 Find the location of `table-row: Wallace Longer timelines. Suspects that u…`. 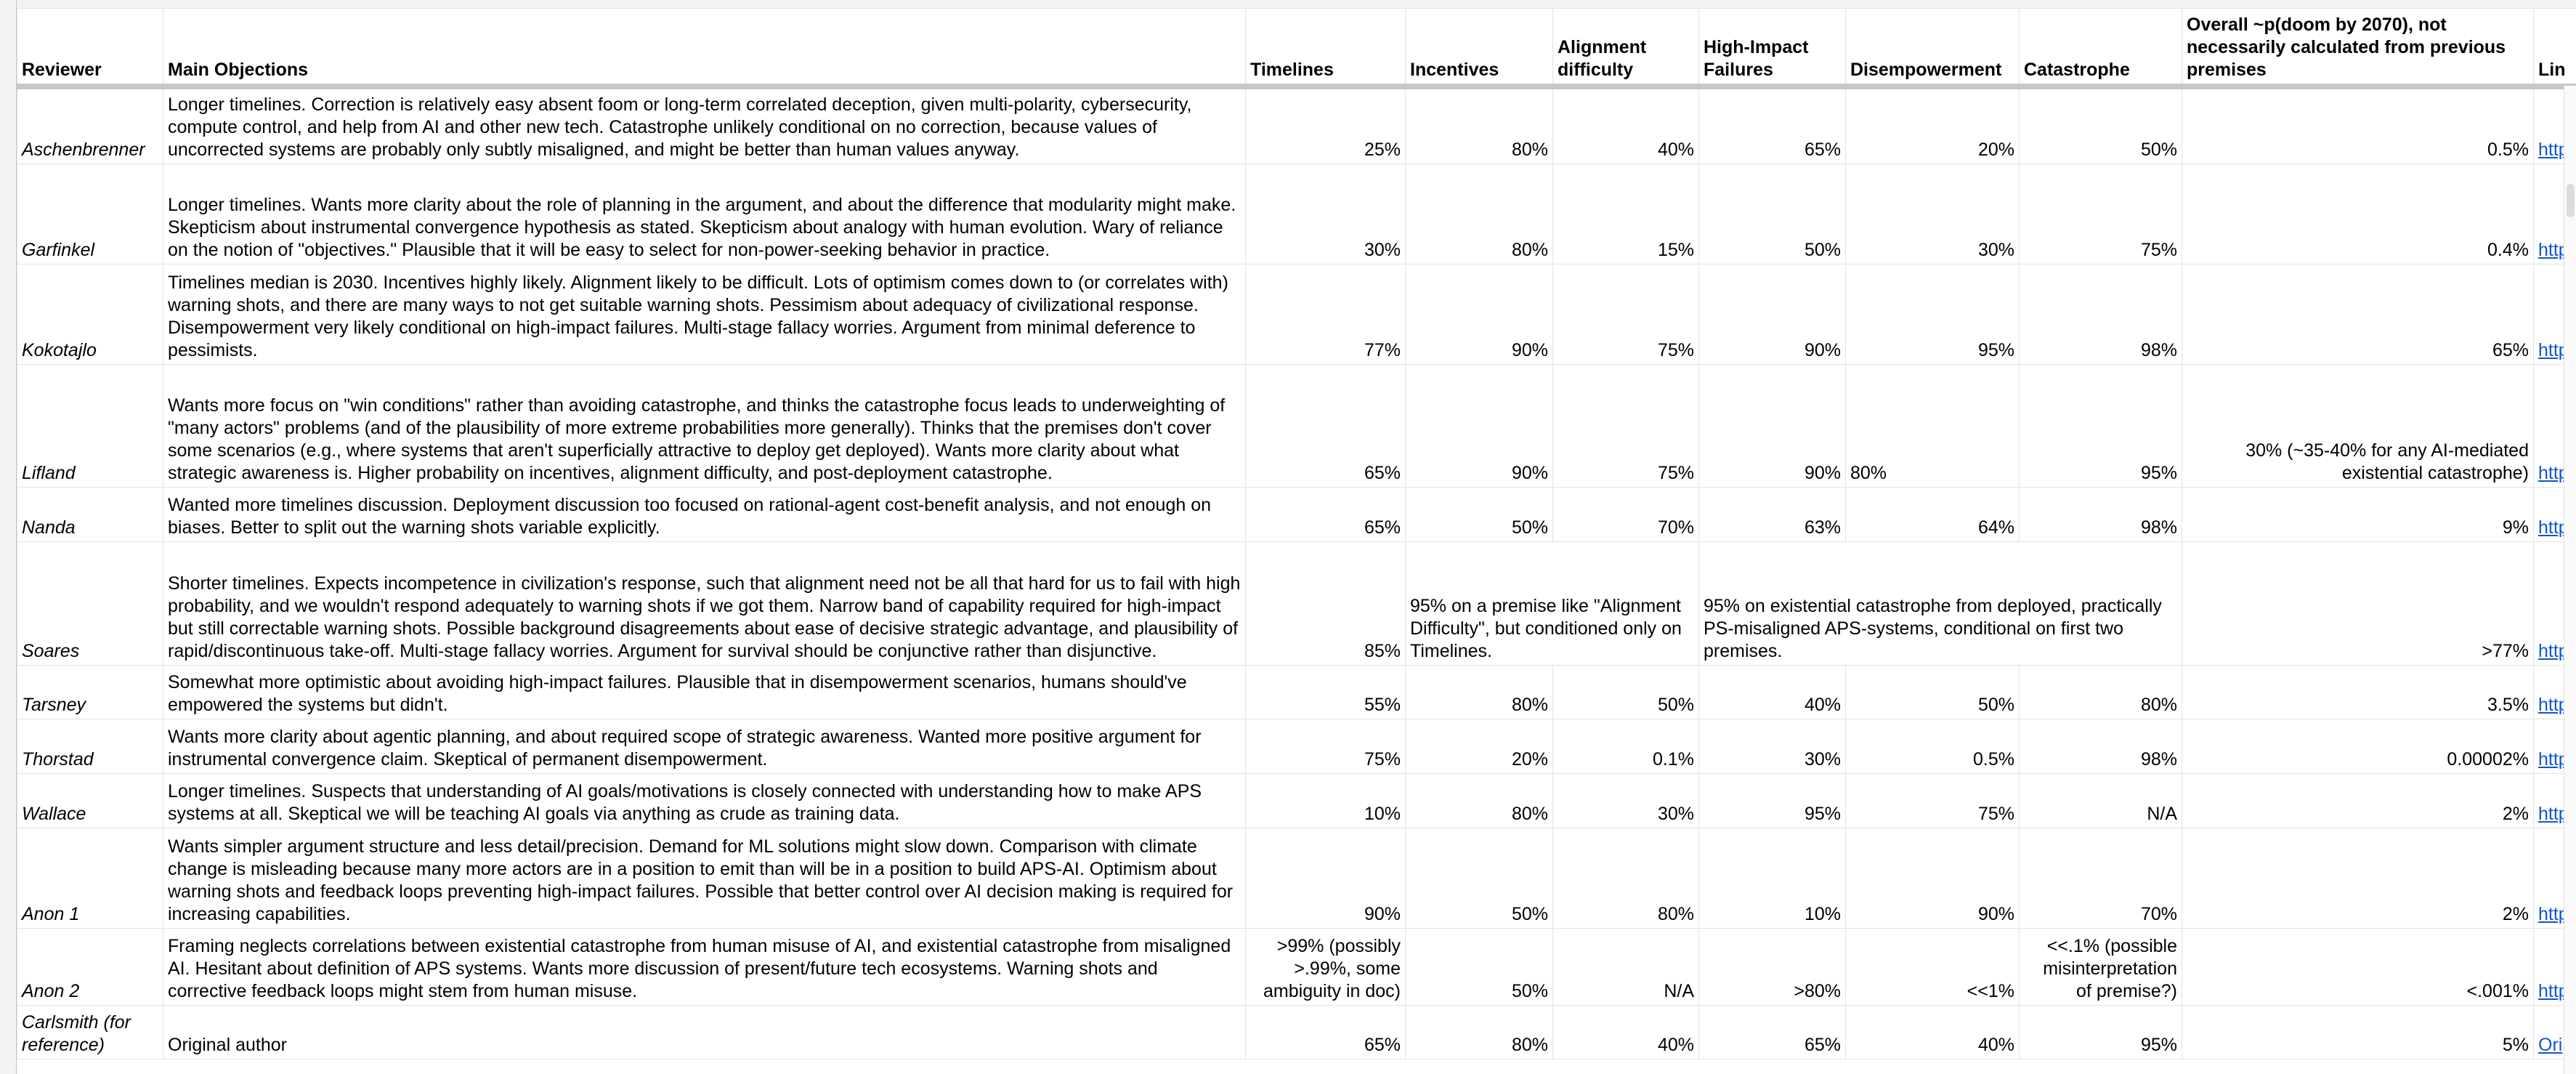

table-row: Wallace Longer timelines. Suspects that u… is located at coordinates (1296, 800).